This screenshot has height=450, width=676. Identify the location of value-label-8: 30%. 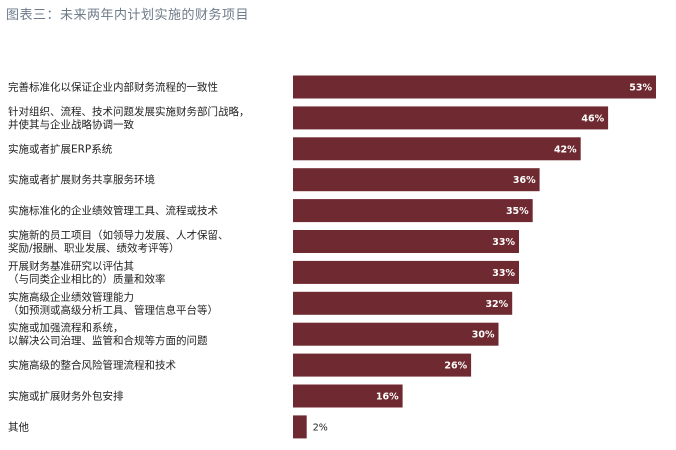
(483, 335).